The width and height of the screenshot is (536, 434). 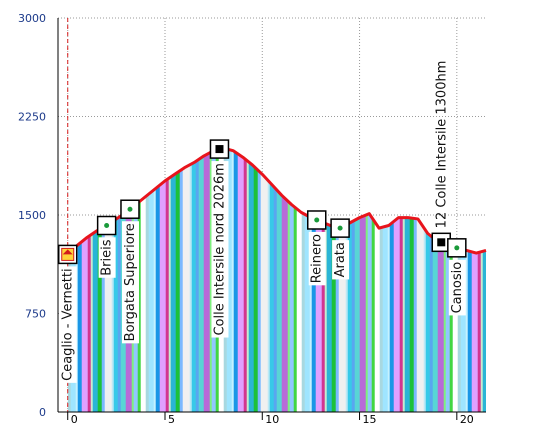 What do you see at coordinates (42, 412) in the screenshot?
I see `y-tick-label: 0` at bounding box center [42, 412].